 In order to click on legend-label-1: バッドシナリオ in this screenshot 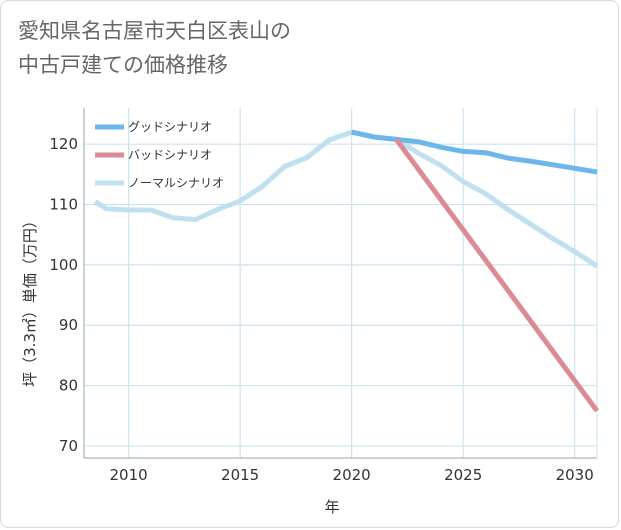, I will do `click(170, 155)`.